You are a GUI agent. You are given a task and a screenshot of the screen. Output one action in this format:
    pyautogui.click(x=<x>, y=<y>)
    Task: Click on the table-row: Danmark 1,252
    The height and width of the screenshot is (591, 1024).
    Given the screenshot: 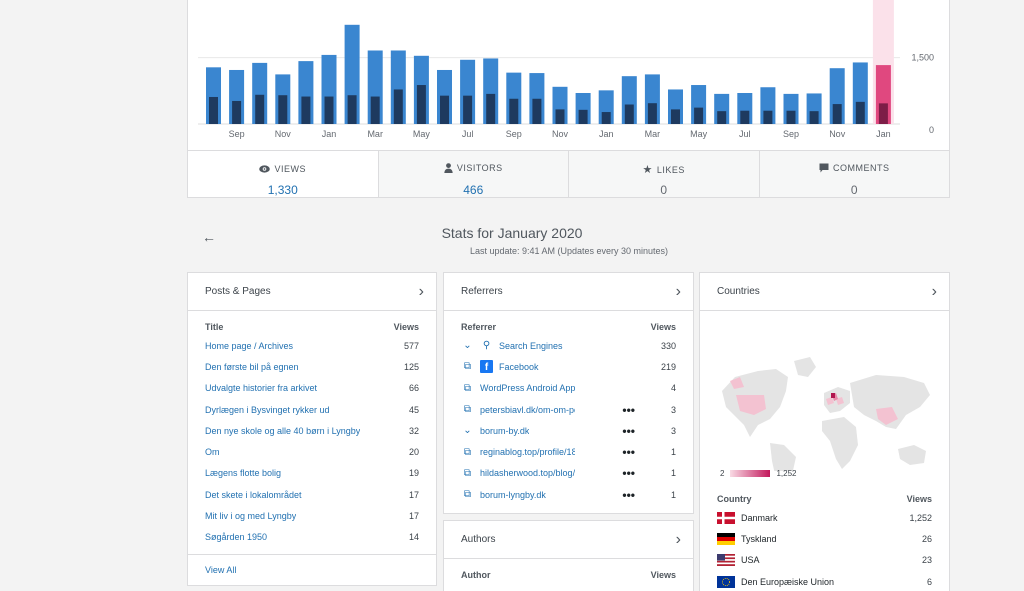 What is the action you would take?
    pyautogui.click(x=824, y=517)
    